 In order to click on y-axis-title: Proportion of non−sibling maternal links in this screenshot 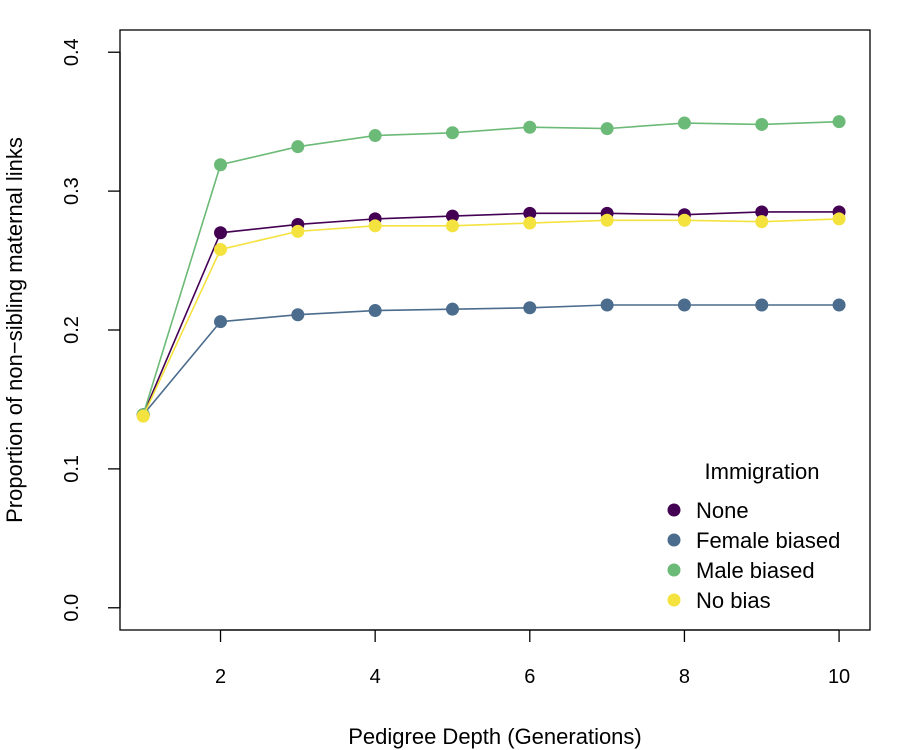, I will do `click(14, 330)`.